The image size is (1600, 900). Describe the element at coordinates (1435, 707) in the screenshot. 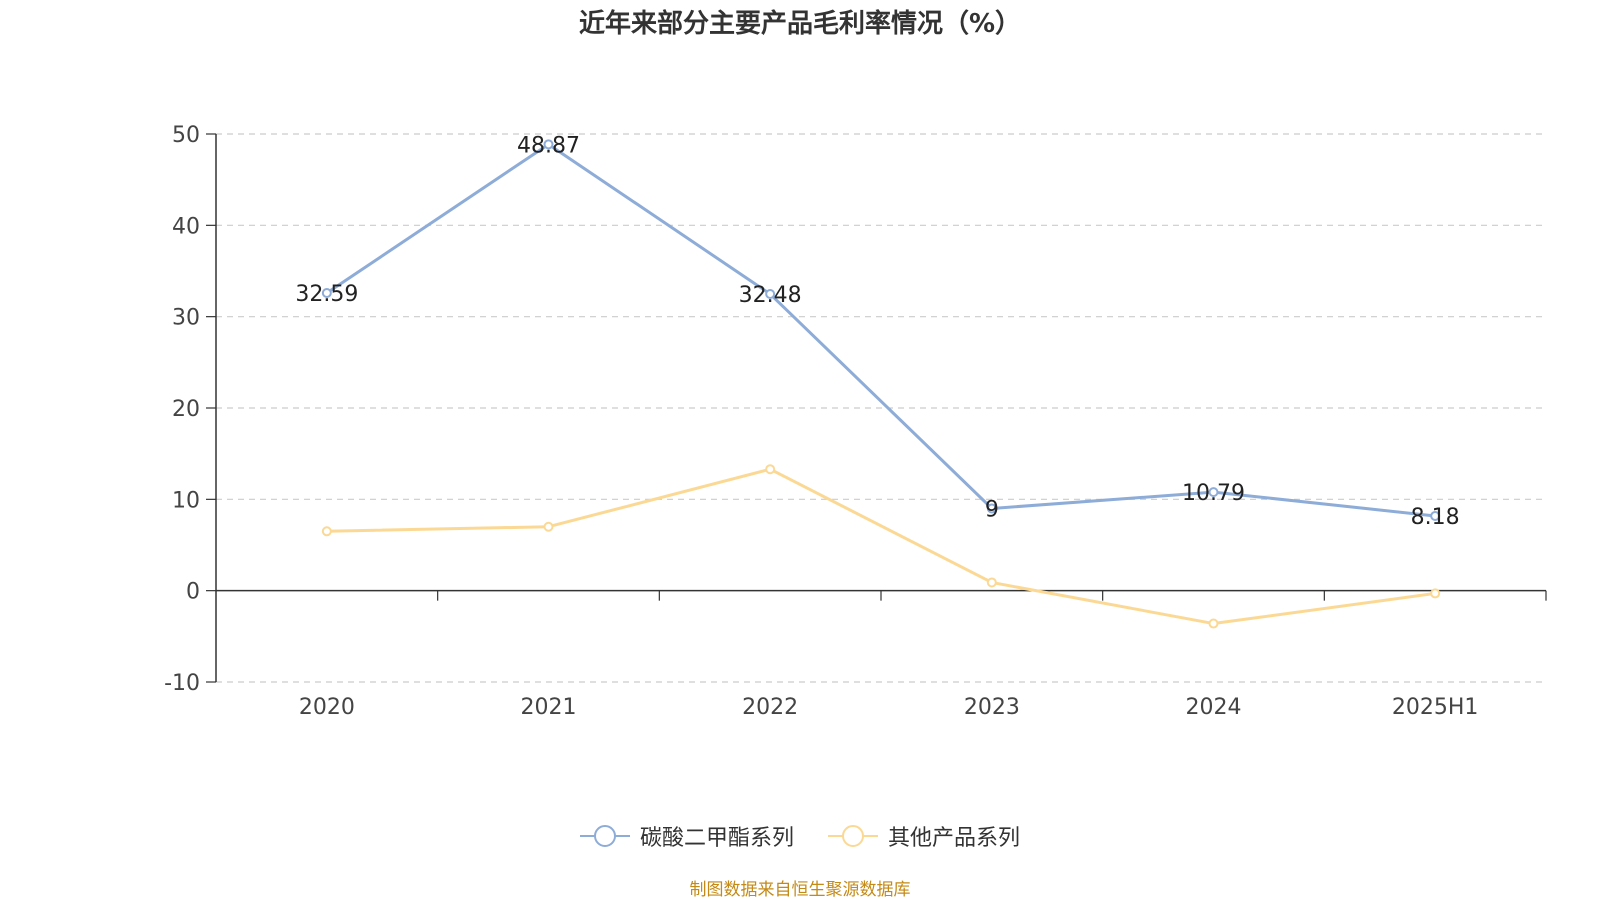

I see `x-tick-label: 2025H1` at that location.